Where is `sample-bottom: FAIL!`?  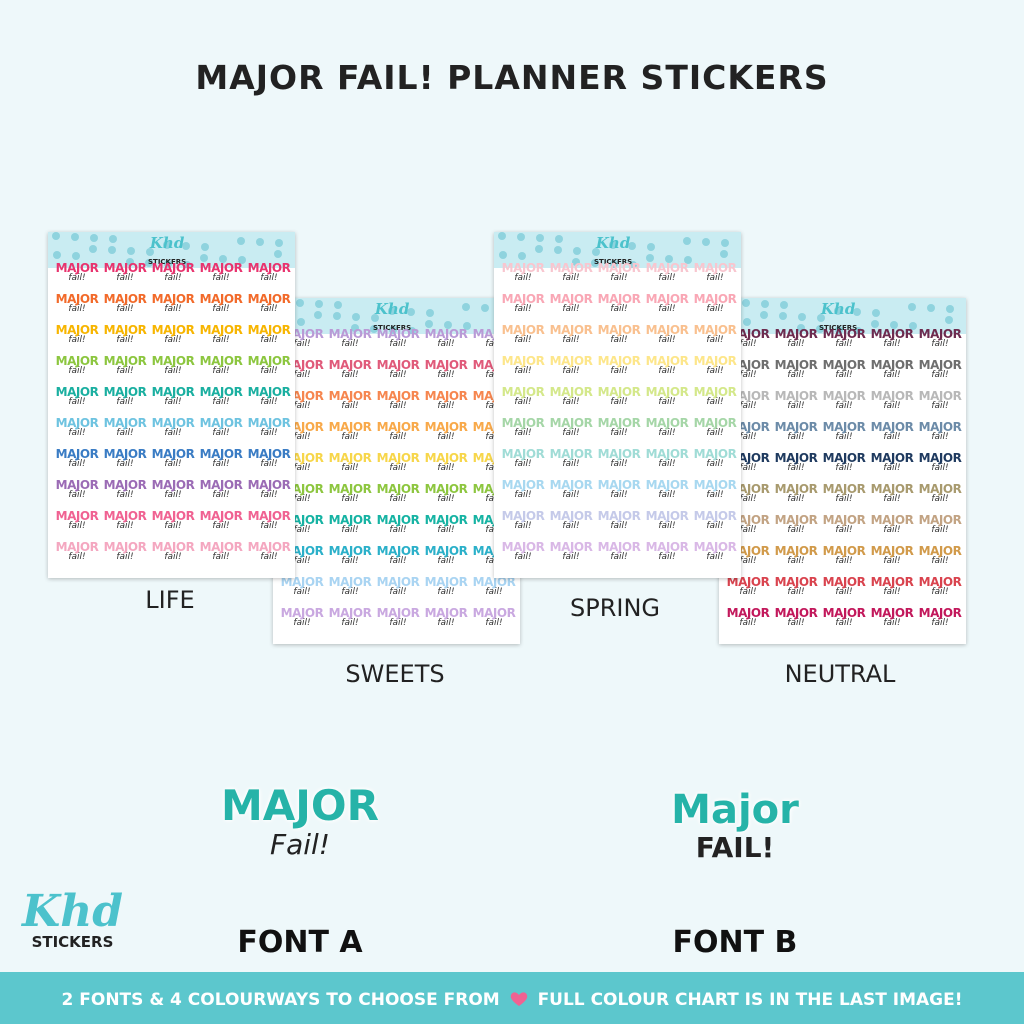 sample-bottom: FAIL! is located at coordinates (735, 847).